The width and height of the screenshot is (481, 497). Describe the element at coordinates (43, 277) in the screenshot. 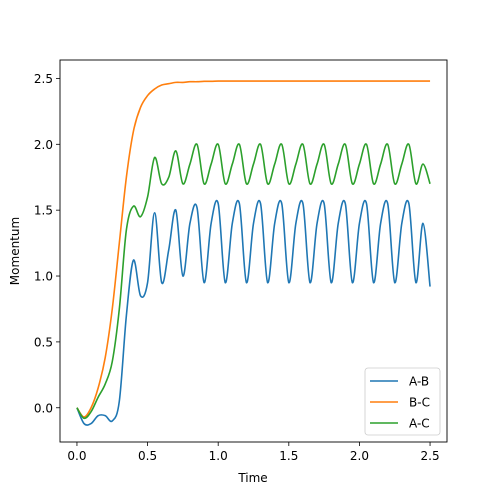

I see `y-tick-label: 1.0` at that location.